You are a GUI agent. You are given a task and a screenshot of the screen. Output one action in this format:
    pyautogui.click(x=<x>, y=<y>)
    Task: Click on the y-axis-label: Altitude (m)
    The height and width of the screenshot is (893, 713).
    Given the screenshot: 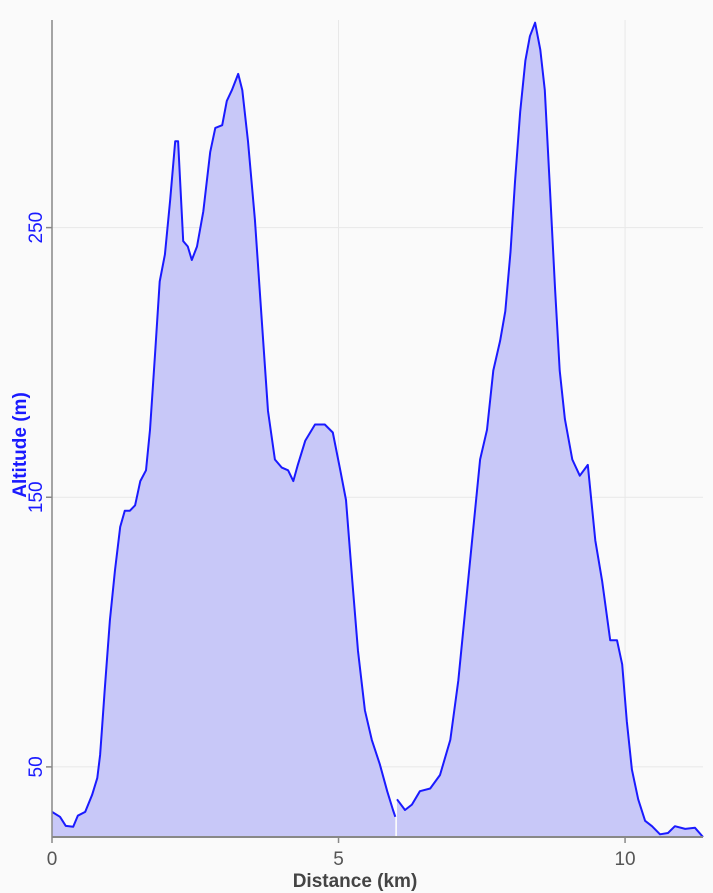 What is the action you would take?
    pyautogui.click(x=20, y=445)
    